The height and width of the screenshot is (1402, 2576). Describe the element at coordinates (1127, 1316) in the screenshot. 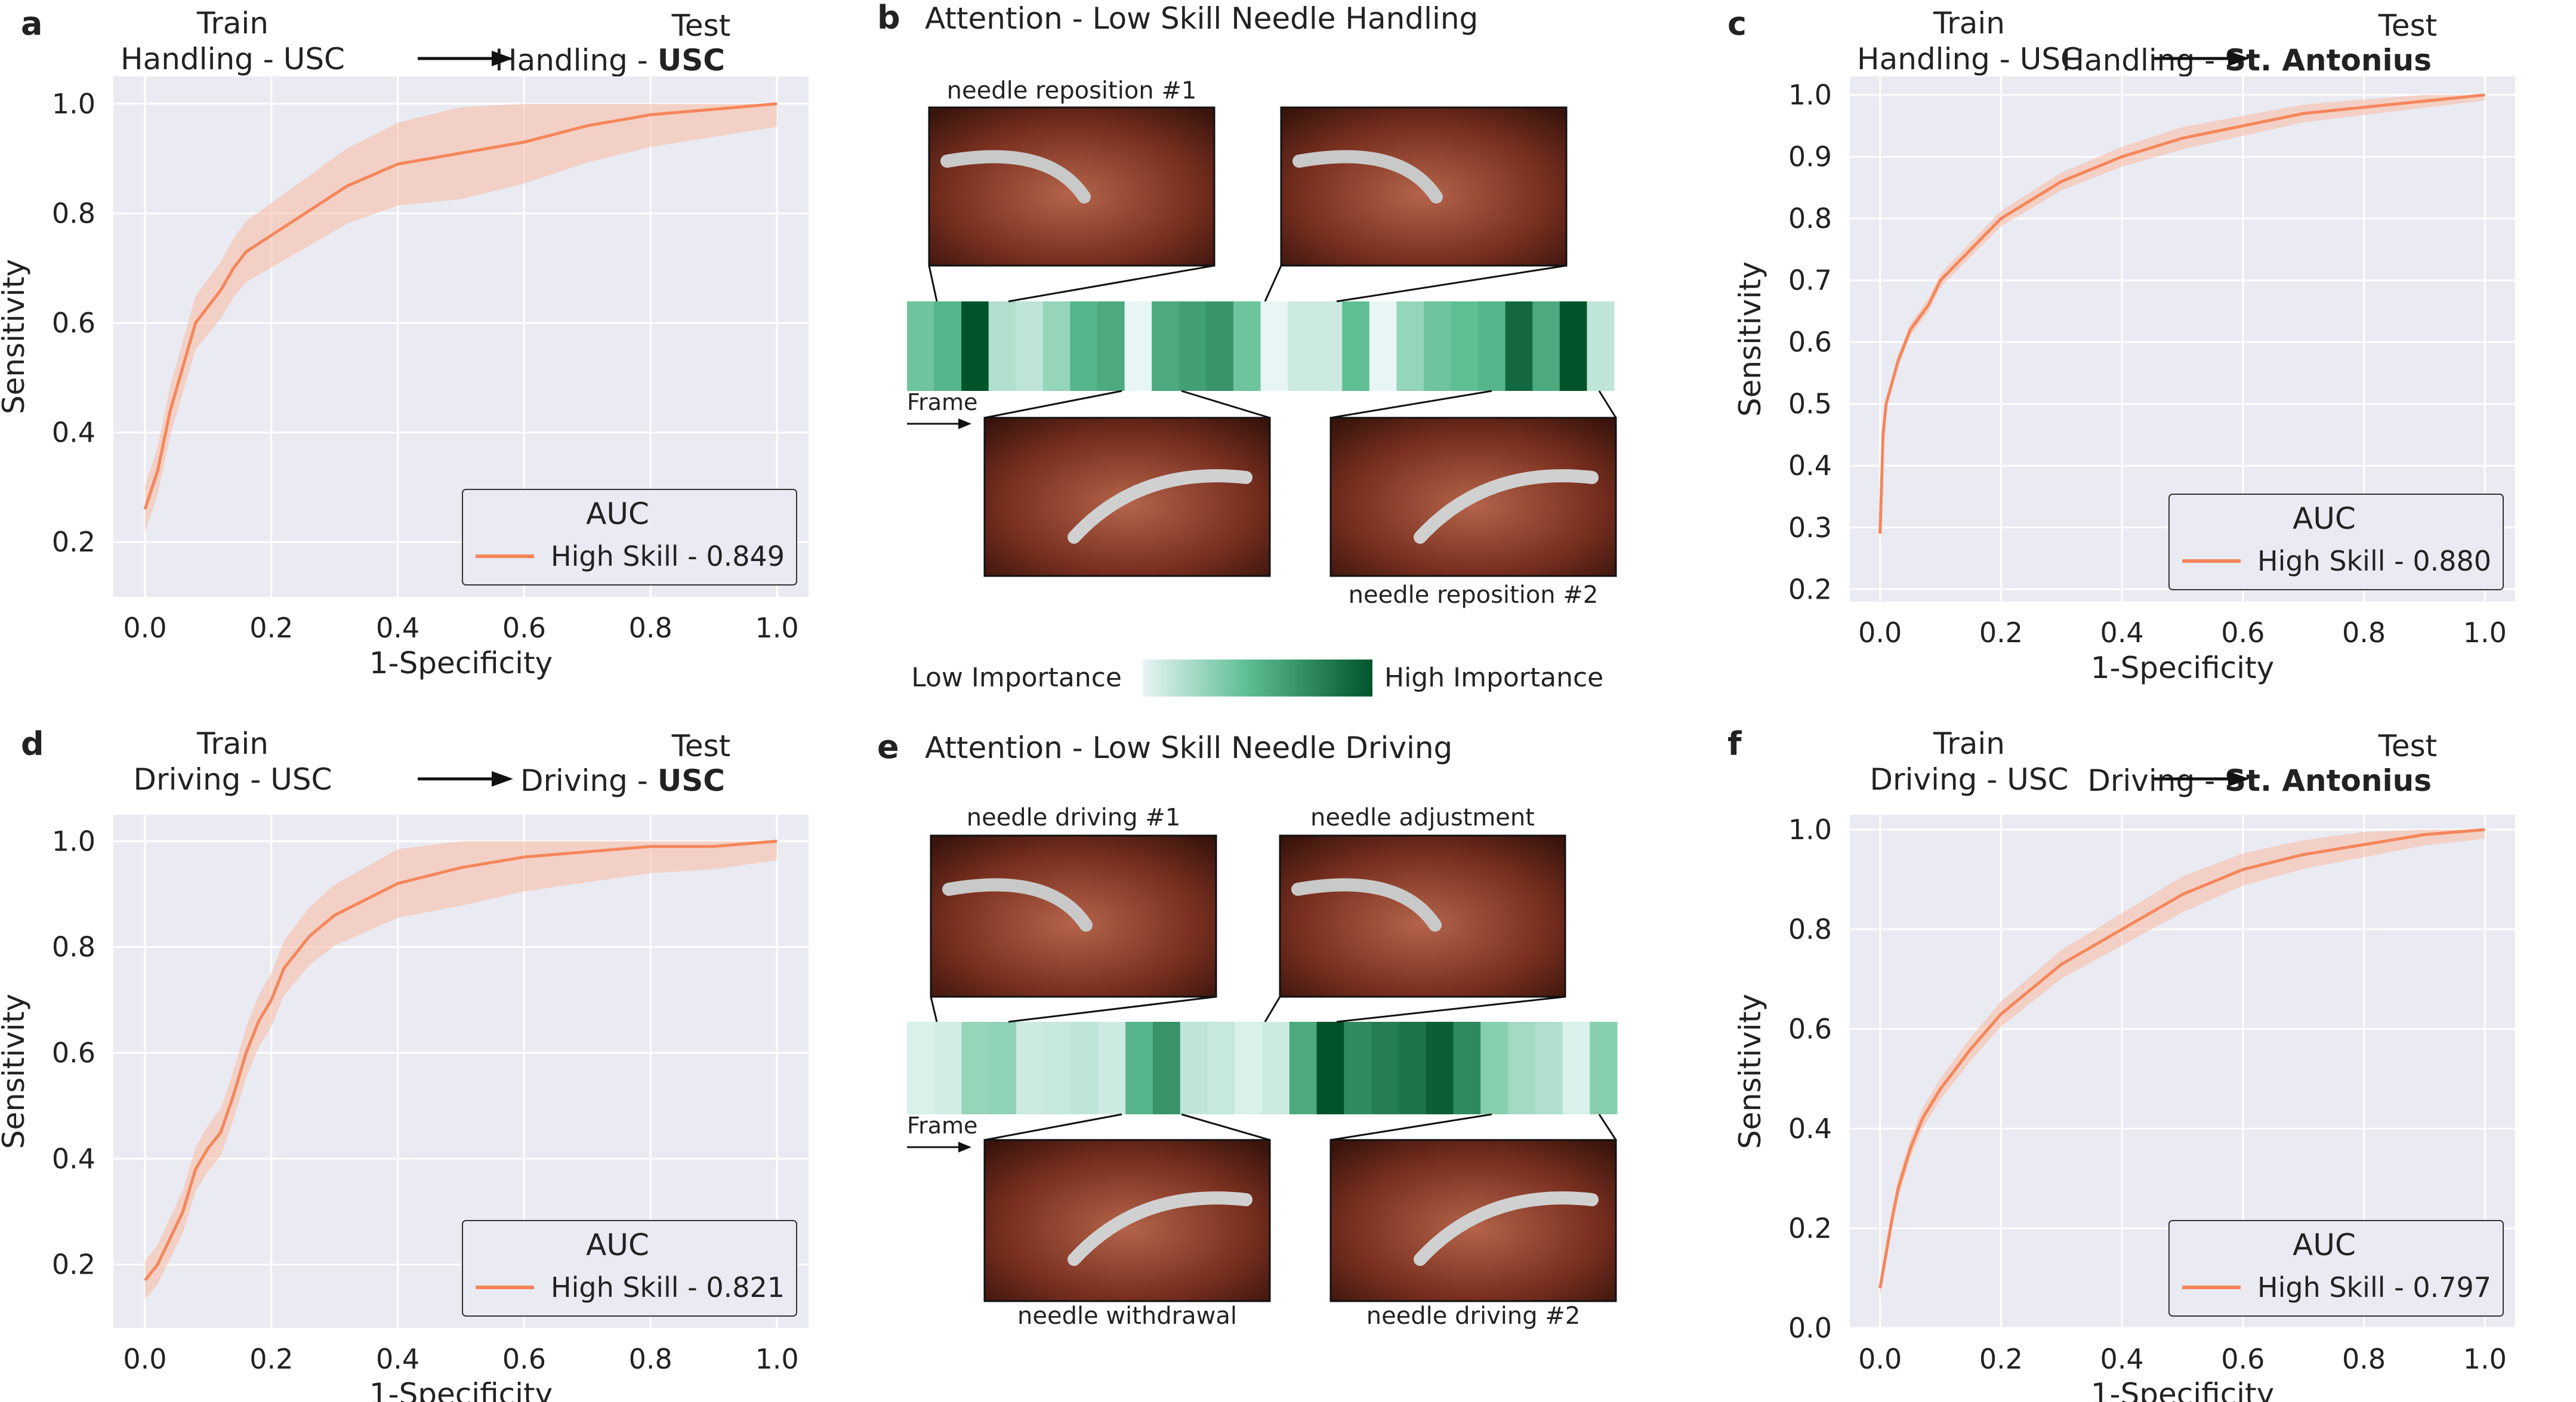

I see `frame-caption: needle withdrawal` at that location.